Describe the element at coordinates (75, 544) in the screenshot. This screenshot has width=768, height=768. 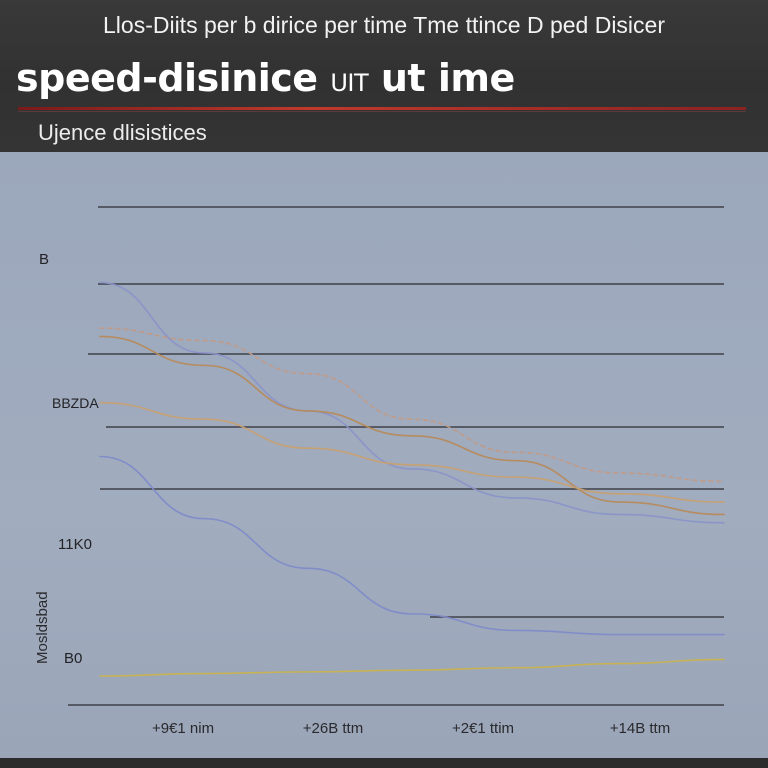
I see `y-tick-label-2: 11K0` at that location.